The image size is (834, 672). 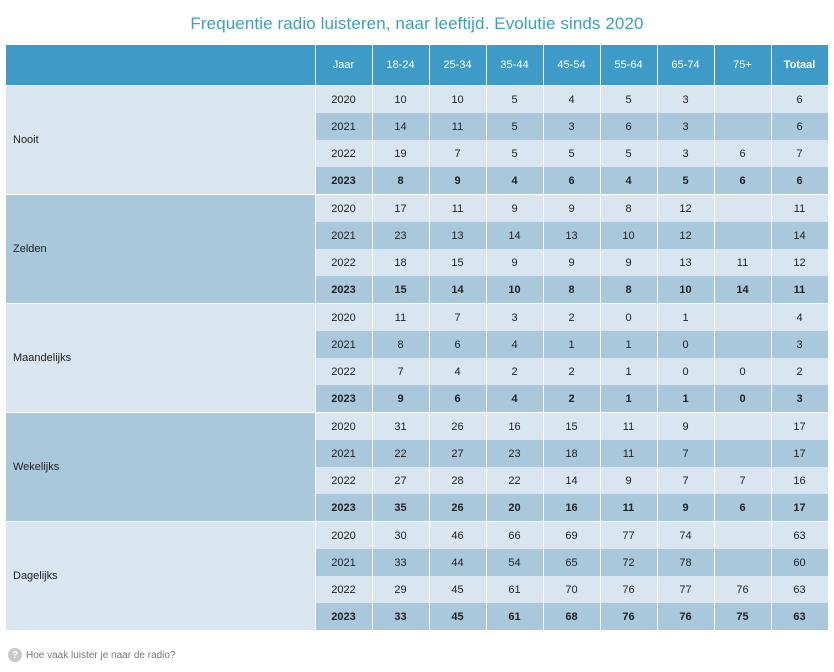 I want to click on row-category: Nooit, so click(x=161, y=140).